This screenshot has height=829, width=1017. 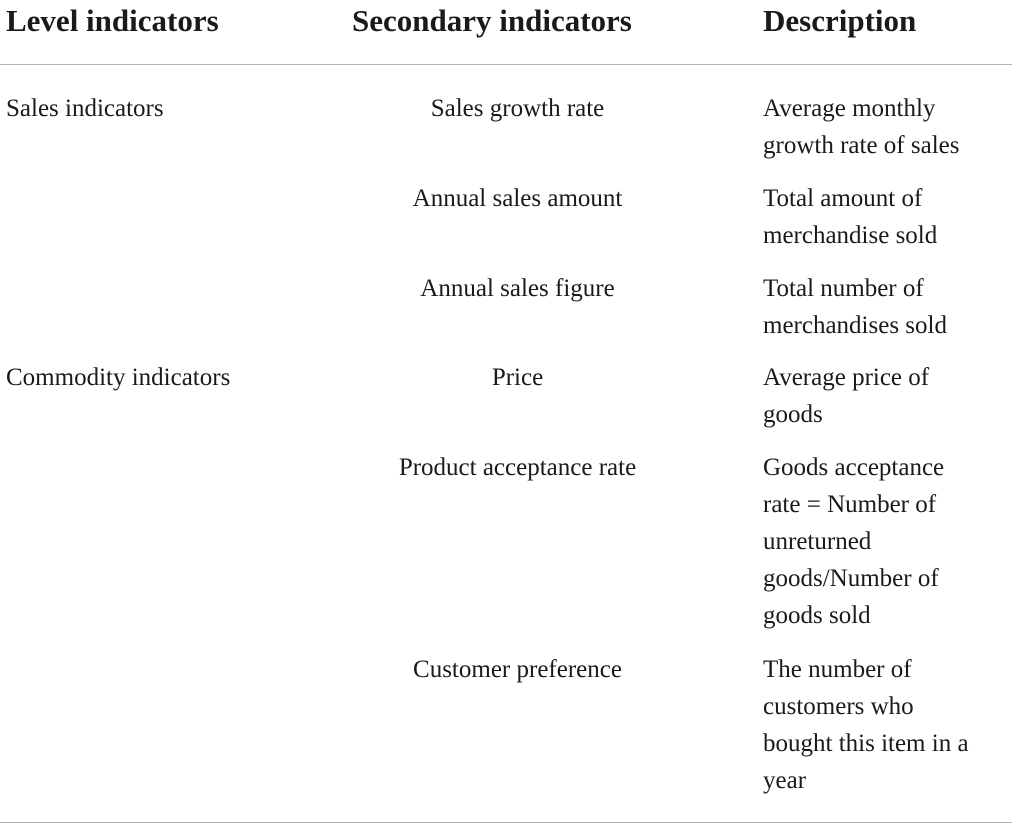 What do you see at coordinates (118, 377) in the screenshot?
I see `table-cell-level: Commodity indicators` at bounding box center [118, 377].